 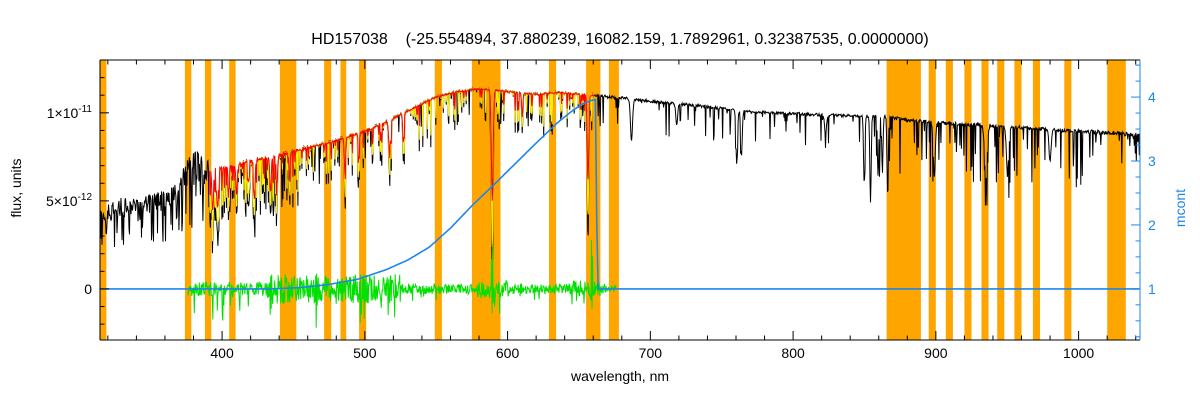 What do you see at coordinates (16, 188) in the screenshot?
I see `y-left-axis-label: flux, units` at bounding box center [16, 188].